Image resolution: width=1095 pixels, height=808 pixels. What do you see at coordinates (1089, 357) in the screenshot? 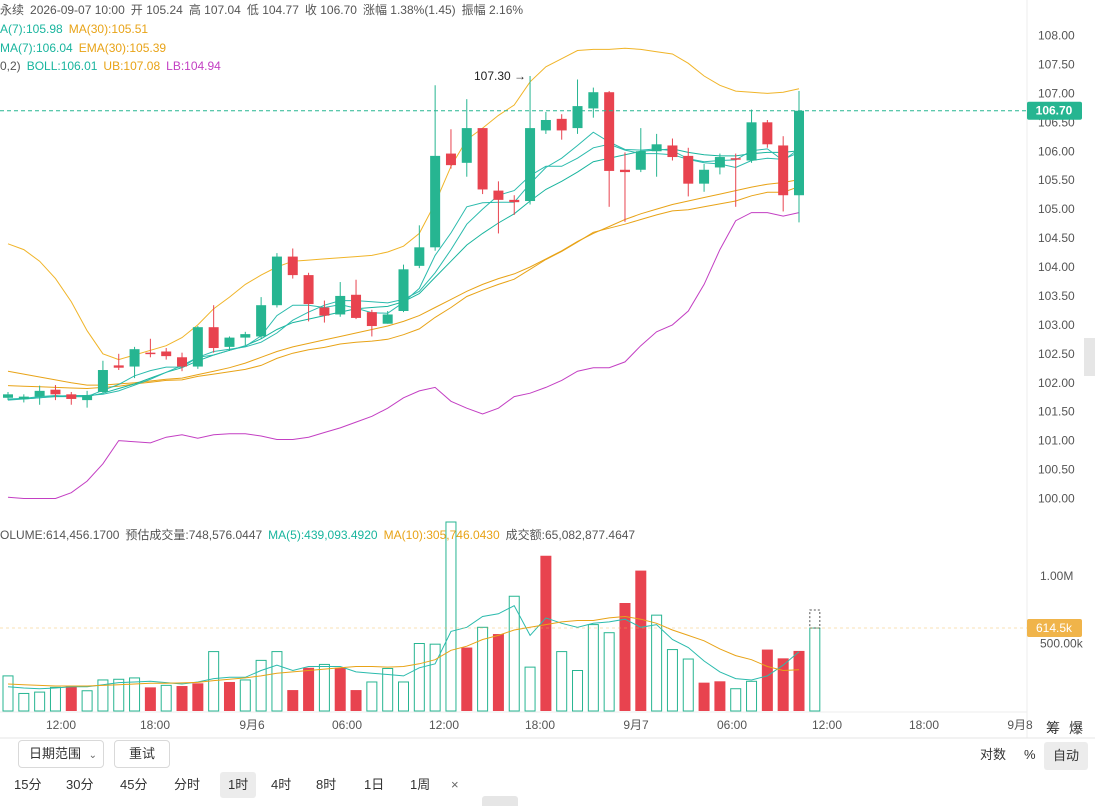
I see `side-panel-handle` at bounding box center [1089, 357].